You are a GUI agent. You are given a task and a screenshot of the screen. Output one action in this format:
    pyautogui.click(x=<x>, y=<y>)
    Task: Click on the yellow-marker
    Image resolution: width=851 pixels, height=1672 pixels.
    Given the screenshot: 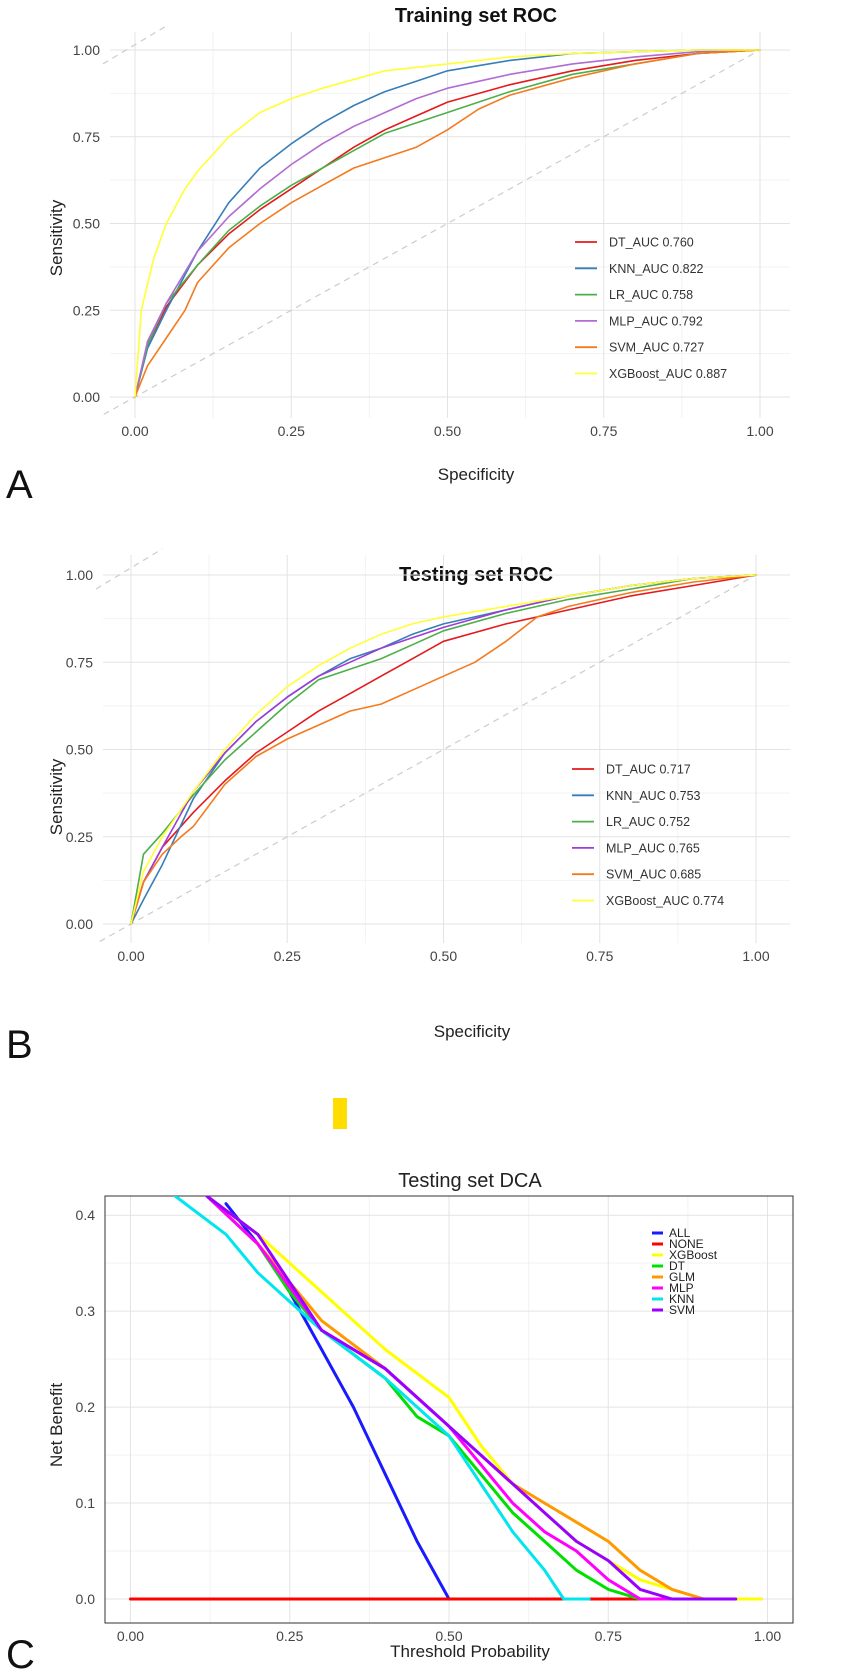 What is the action you would take?
    pyautogui.click(x=340, y=1113)
    